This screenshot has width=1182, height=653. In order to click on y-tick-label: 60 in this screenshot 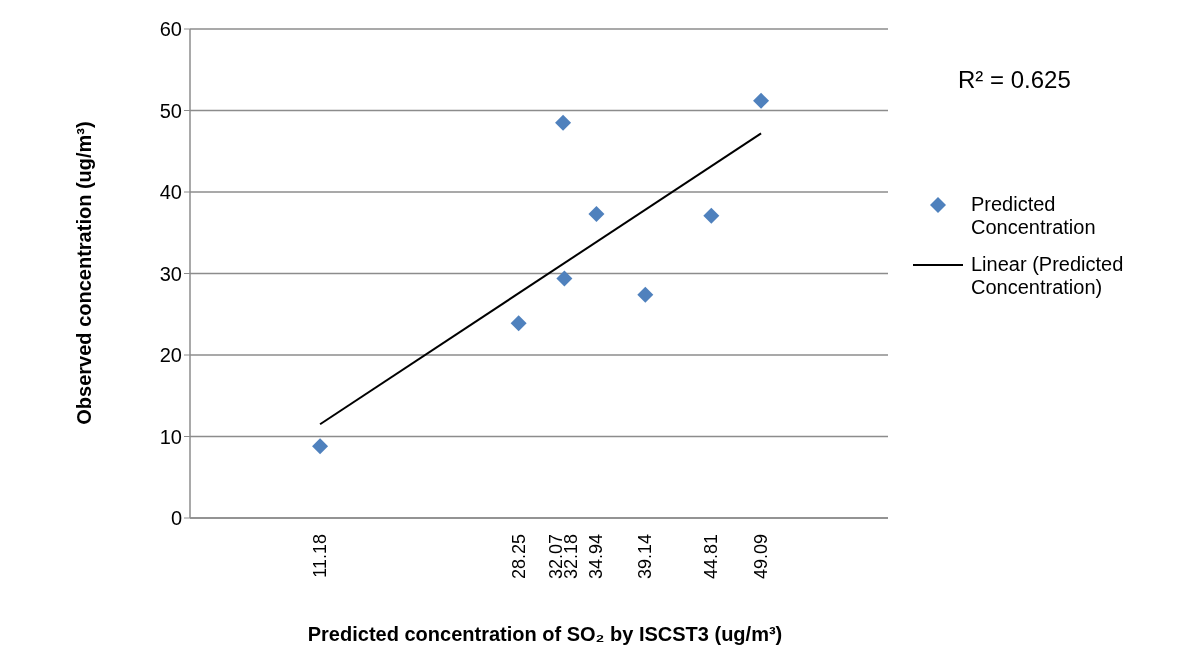, I will do `click(170, 29)`.